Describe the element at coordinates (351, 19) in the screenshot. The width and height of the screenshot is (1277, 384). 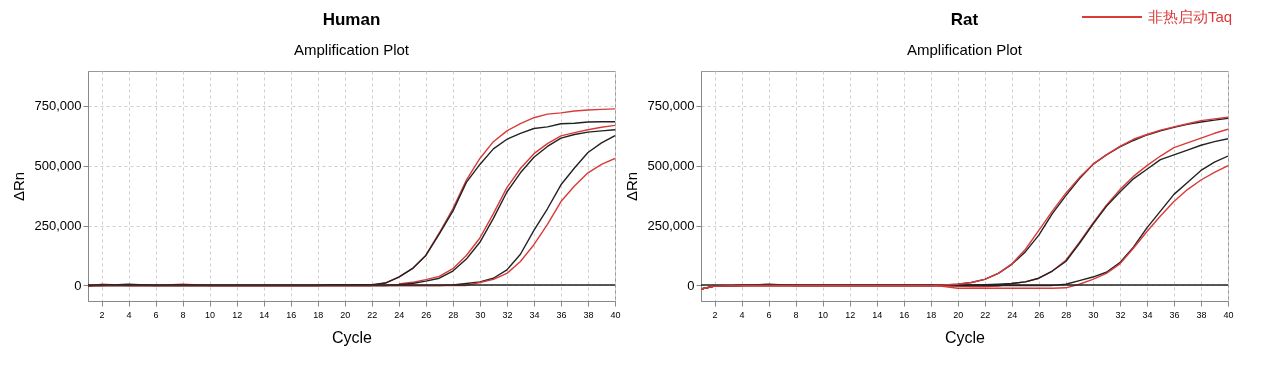
I see `chart-title: Human` at that location.